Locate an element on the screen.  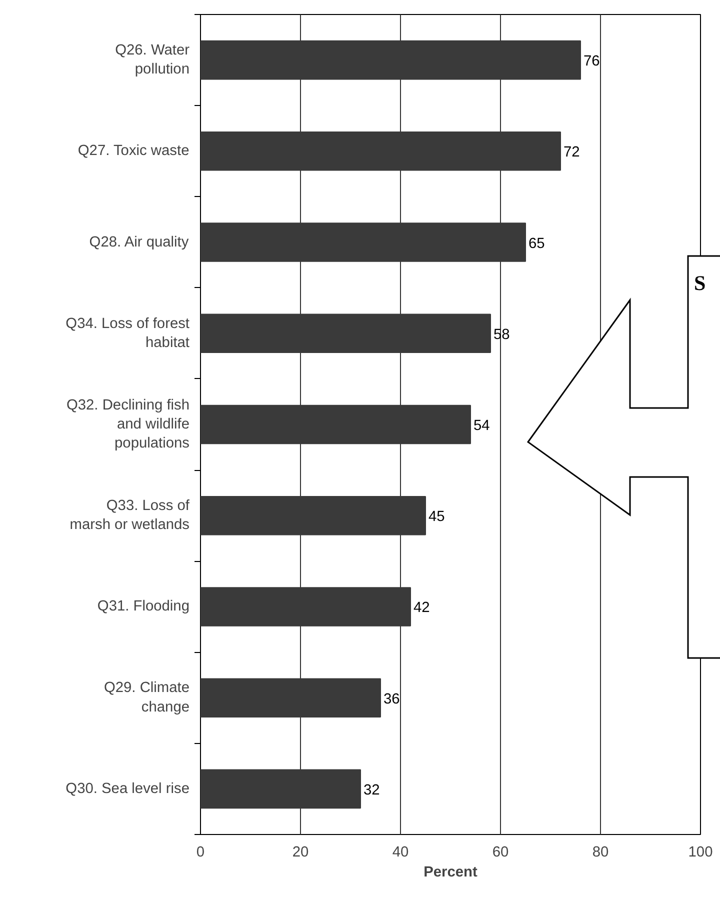
x-tick-label: 40 is located at coordinates (400, 852).